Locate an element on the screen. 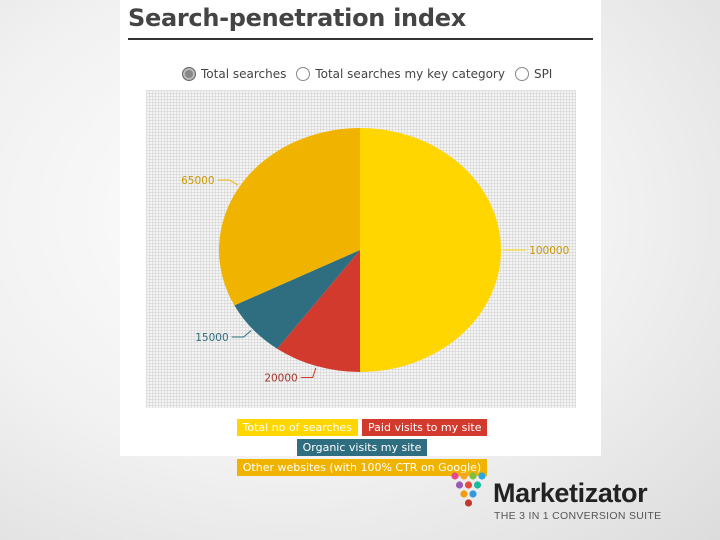 The height and width of the screenshot is (540, 720). legend-item-paid-visits: Paid visits to my site is located at coordinates (425, 427).